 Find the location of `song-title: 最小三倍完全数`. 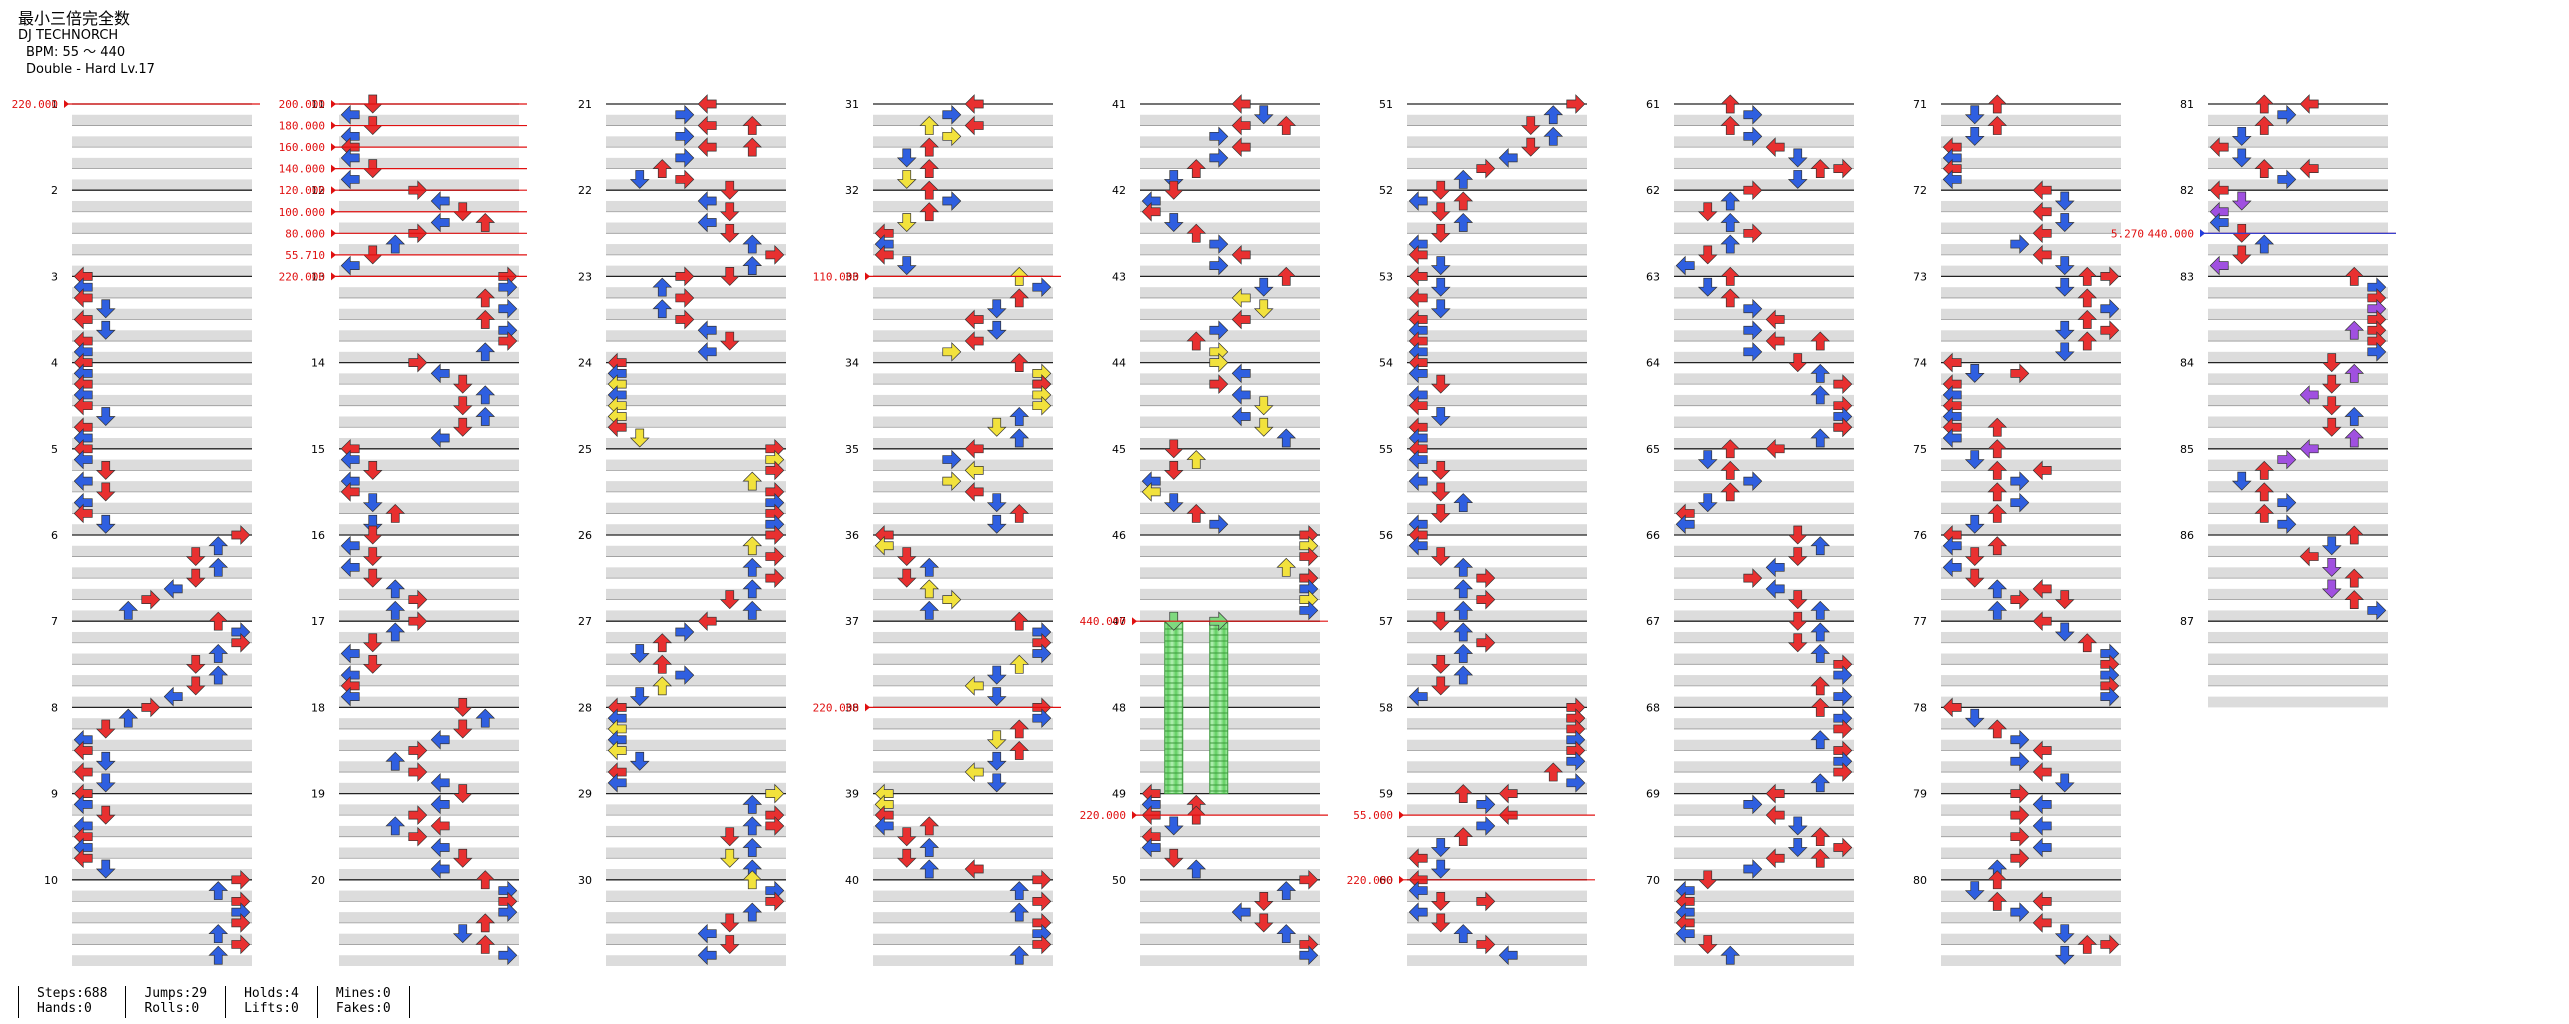

song-title: 最小三倍完全数 is located at coordinates (74, 18).